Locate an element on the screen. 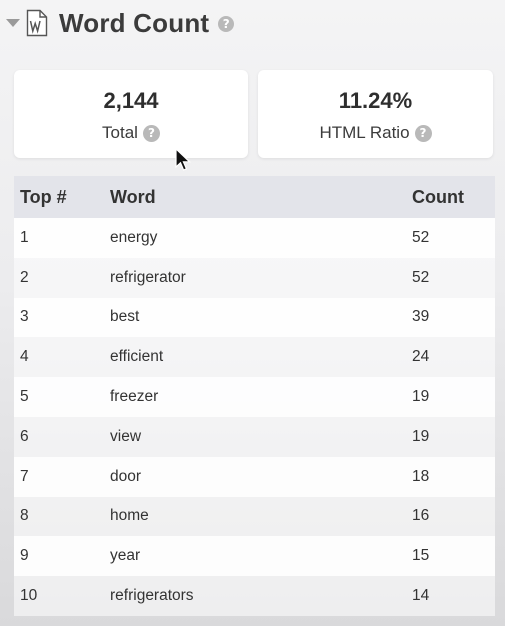  word-cell: refrigerators is located at coordinates (152, 596).